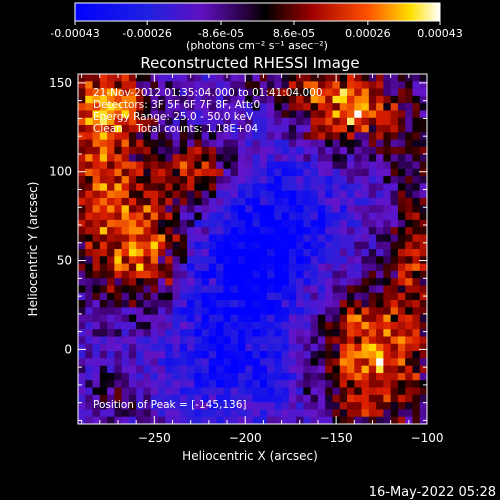 The height and width of the screenshot is (500, 500). What do you see at coordinates (64, 261) in the screenshot?
I see `y-tick-label: 50` at bounding box center [64, 261].